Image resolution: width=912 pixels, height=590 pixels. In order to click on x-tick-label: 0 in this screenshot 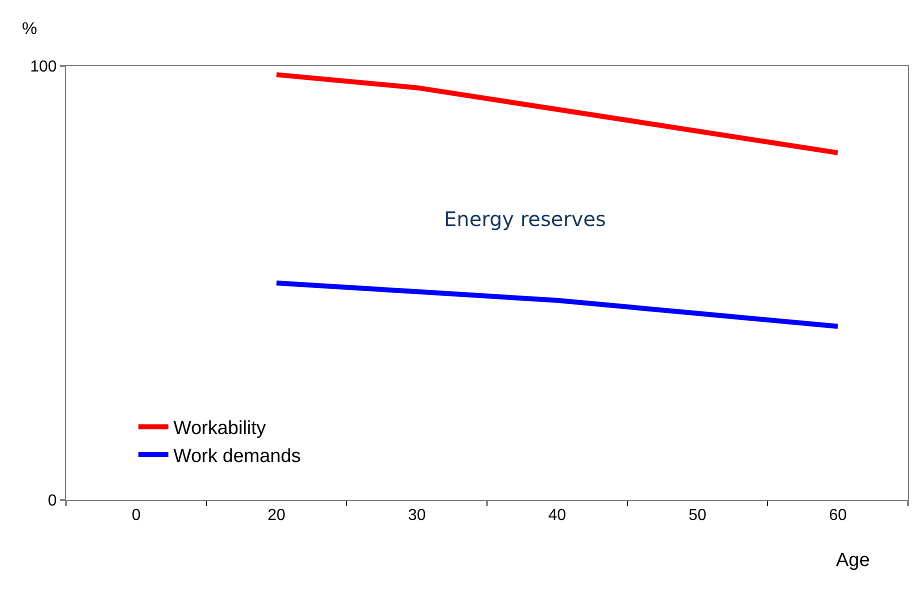, I will do `click(136, 515)`.